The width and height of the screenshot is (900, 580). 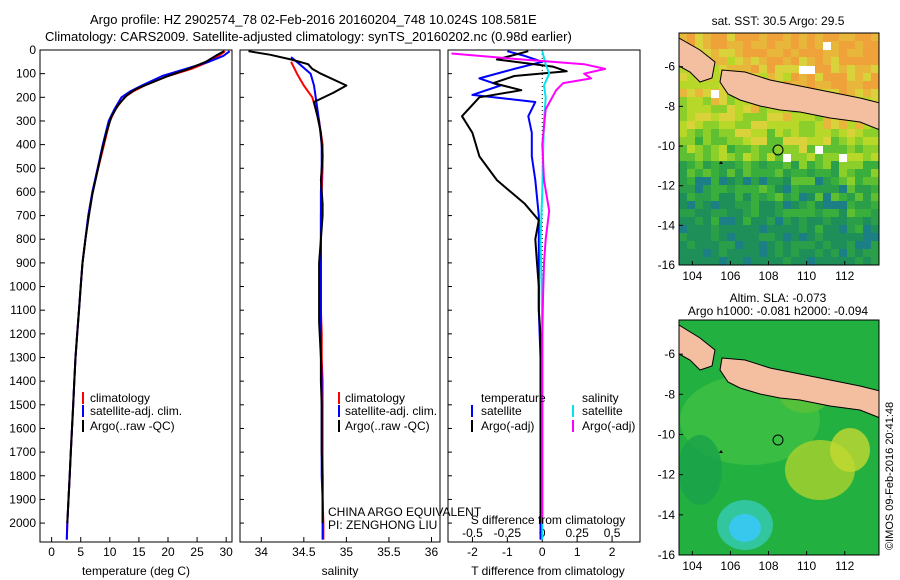 What do you see at coordinates (778, 440) in the screenshot?
I see `argo-float-marker` at bounding box center [778, 440].